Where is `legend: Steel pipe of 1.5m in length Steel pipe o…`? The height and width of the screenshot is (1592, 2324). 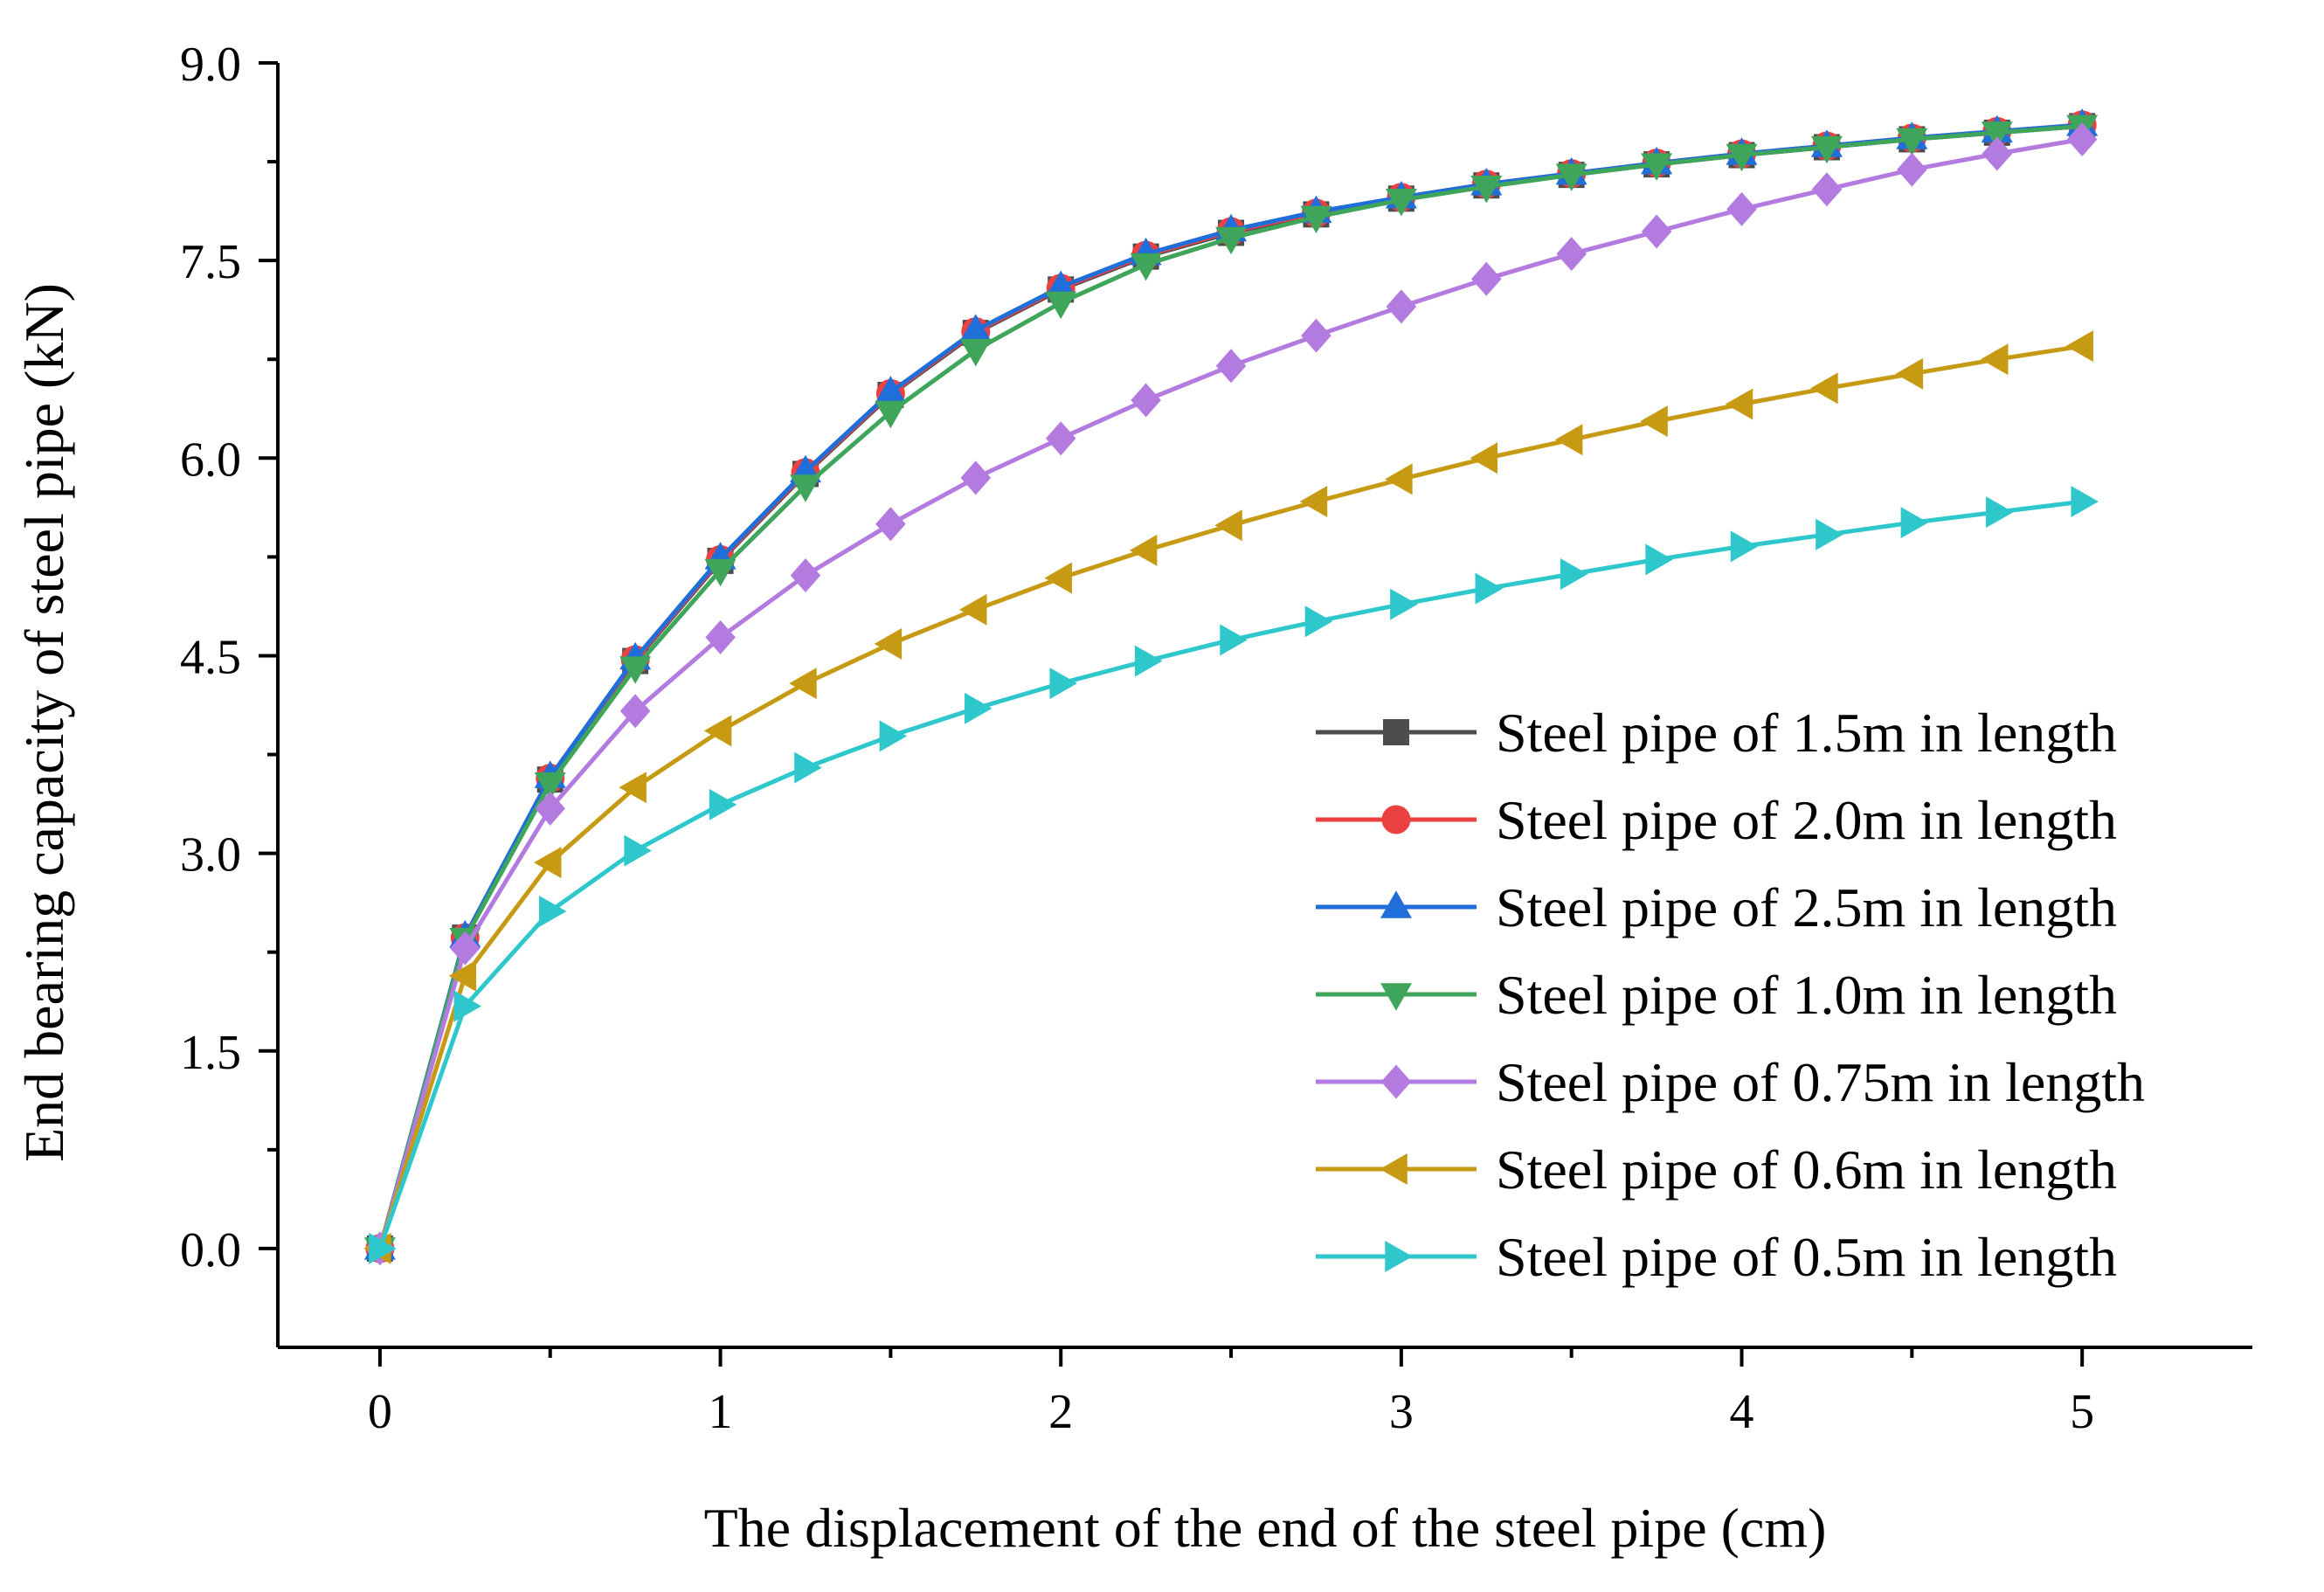
legend: Steel pipe of 1.5m in length Steel pipe o… is located at coordinates (1731, 995).